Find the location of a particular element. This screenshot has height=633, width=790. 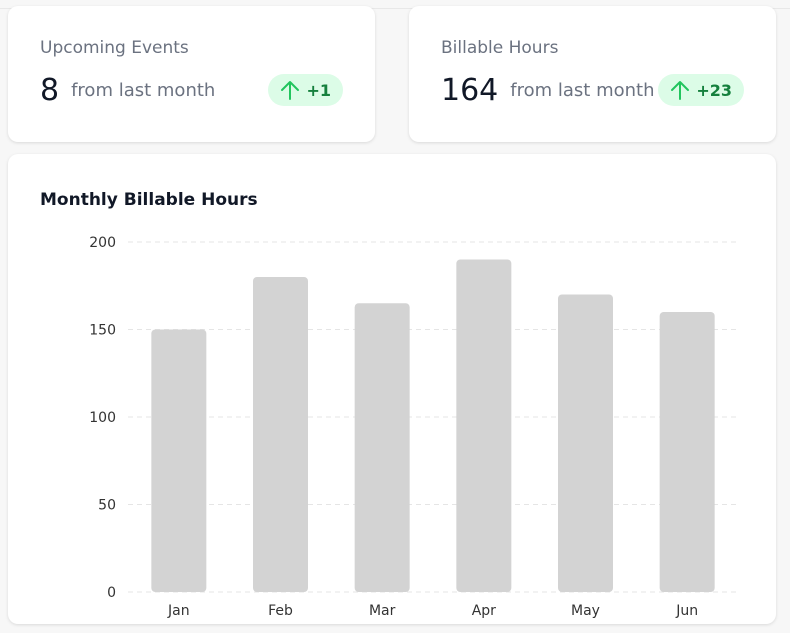

bar-may is located at coordinates (585, 443).